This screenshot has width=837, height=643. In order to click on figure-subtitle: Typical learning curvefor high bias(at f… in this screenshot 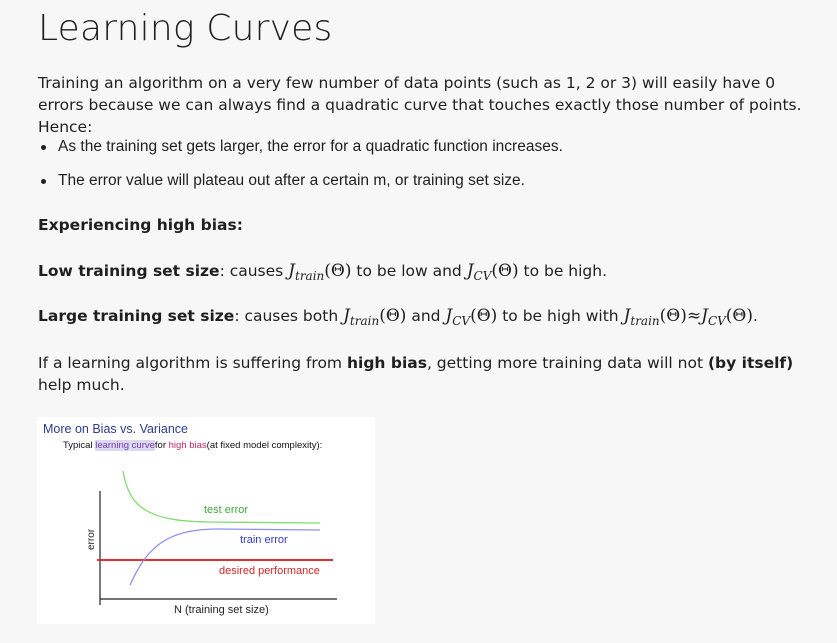, I will do `click(193, 445)`.